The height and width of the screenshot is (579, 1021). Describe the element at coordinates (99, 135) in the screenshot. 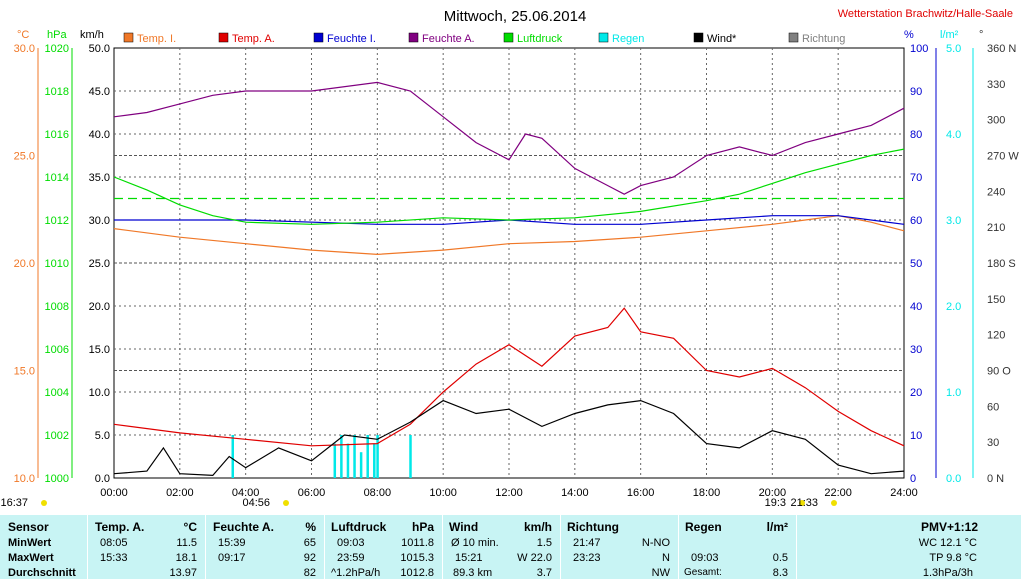

I see `tick-label-wind: 40.0` at that location.